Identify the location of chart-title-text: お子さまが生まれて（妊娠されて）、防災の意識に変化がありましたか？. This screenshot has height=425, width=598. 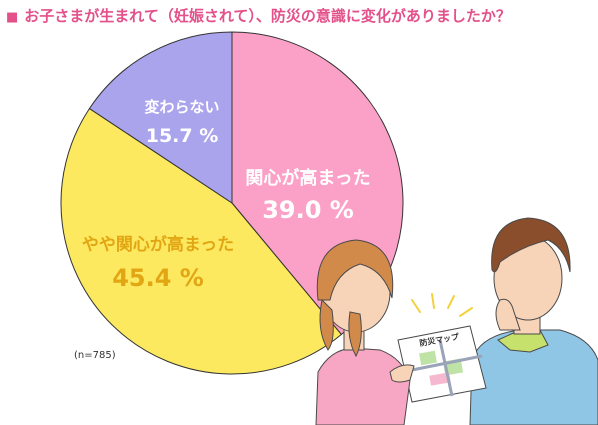
(267, 16).